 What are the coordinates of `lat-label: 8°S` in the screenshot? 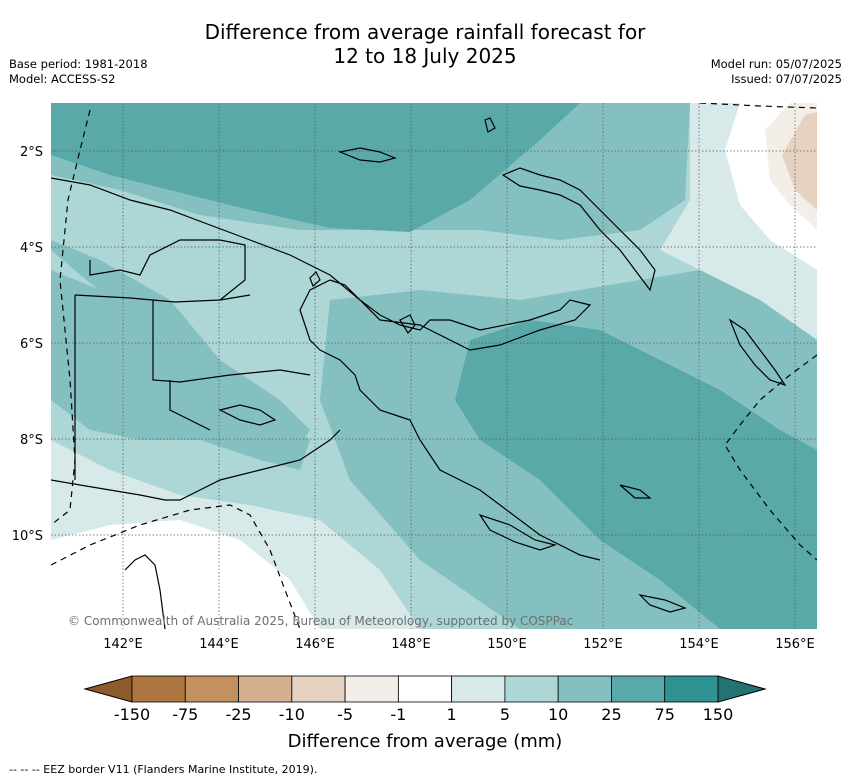 It's located at (31, 440).